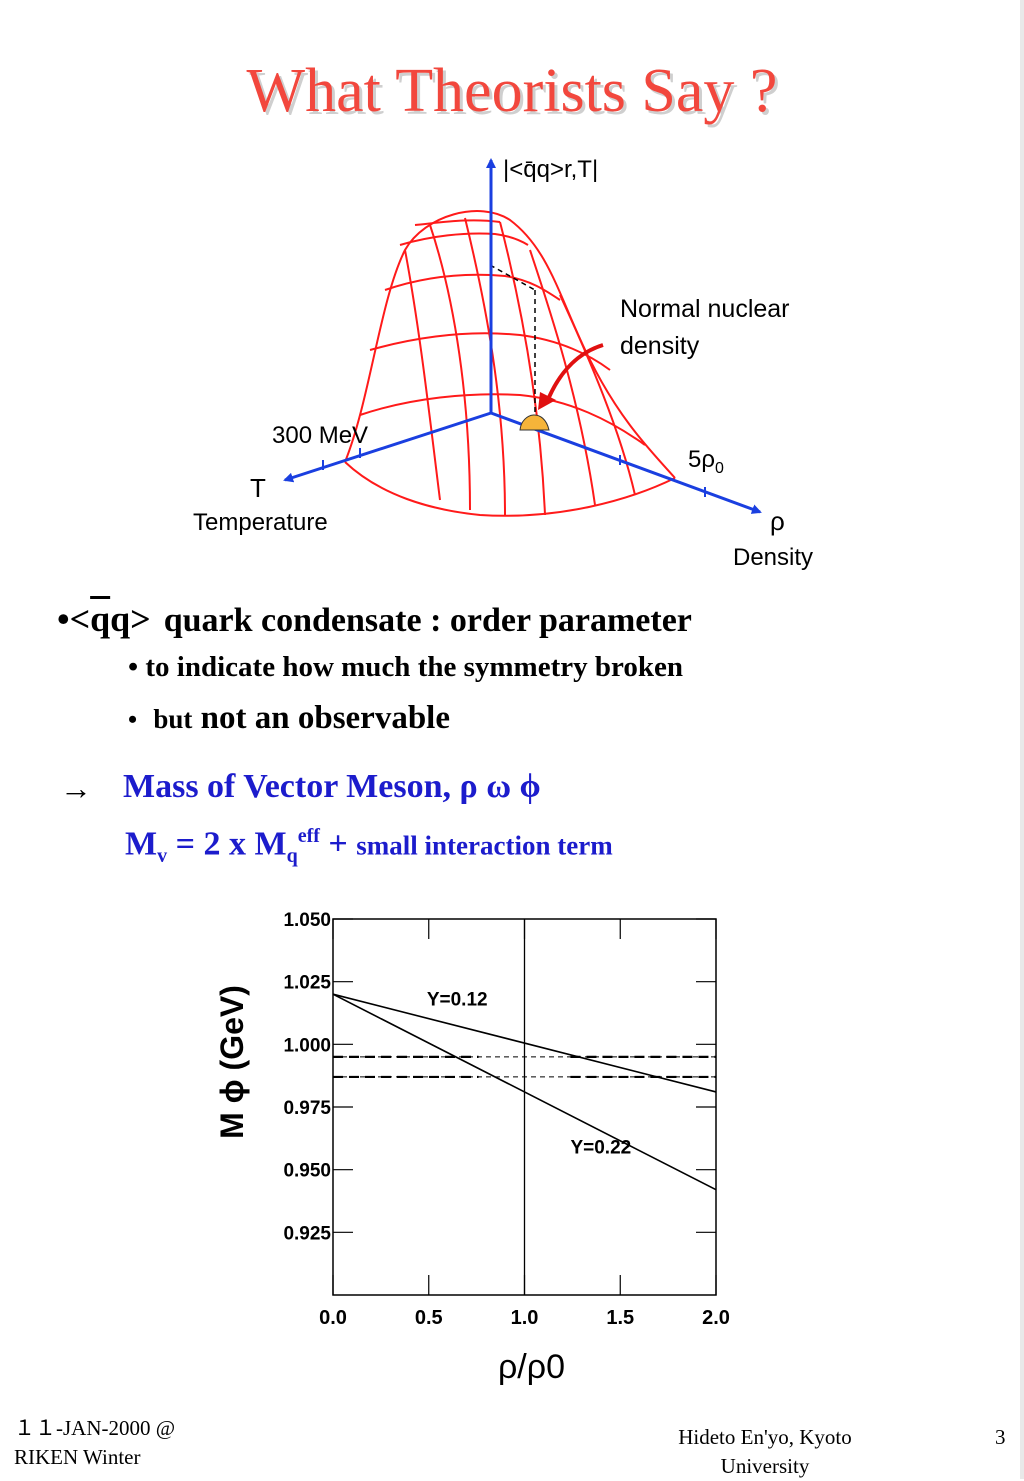  What do you see at coordinates (550, 169) in the screenshot?
I see `condensate-axis-label: |<q̄q>r,T|` at bounding box center [550, 169].